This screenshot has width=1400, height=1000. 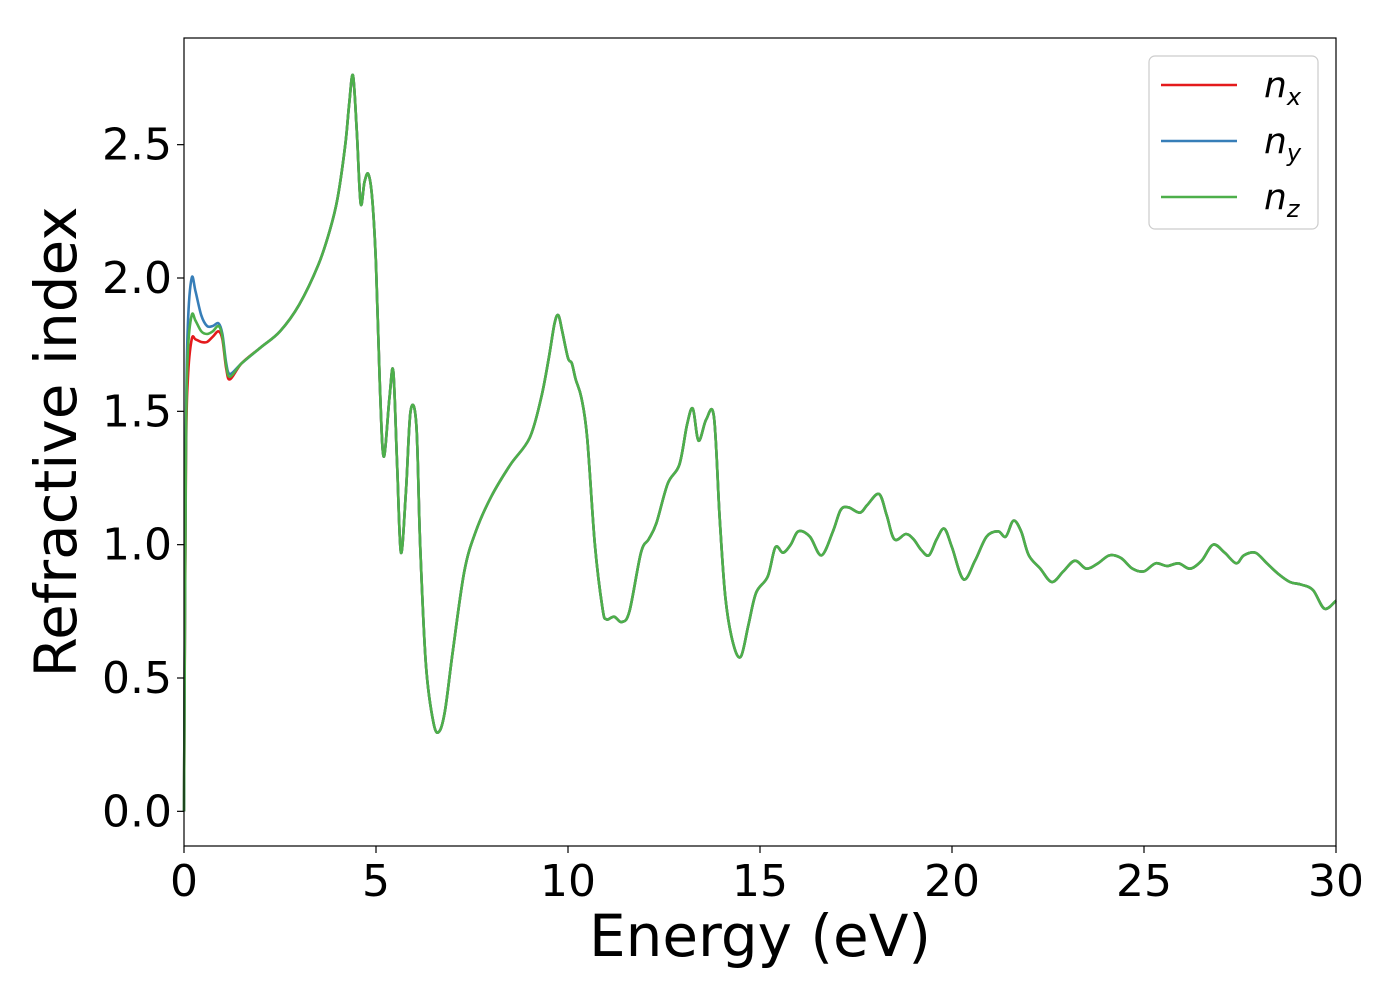 I want to click on x-tick-label: 5, so click(x=376, y=881).